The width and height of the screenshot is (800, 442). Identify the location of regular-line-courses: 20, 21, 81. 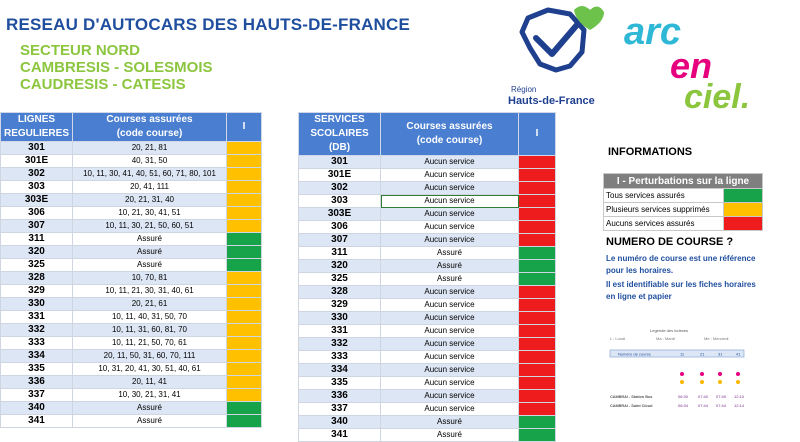
(149, 148).